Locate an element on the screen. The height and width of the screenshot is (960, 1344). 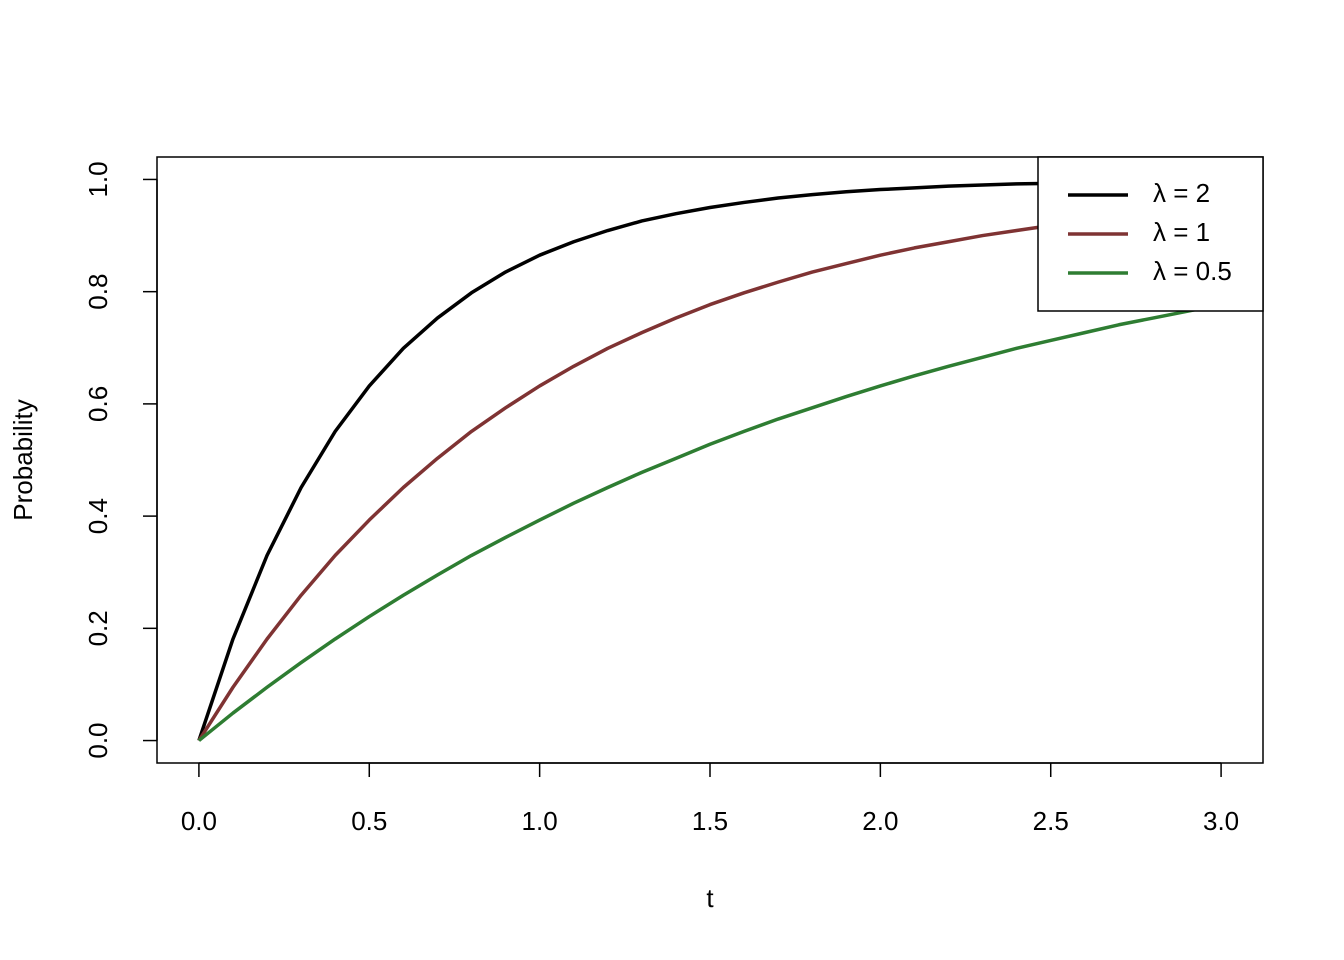
x-tick-label: 0.5 is located at coordinates (369, 821).